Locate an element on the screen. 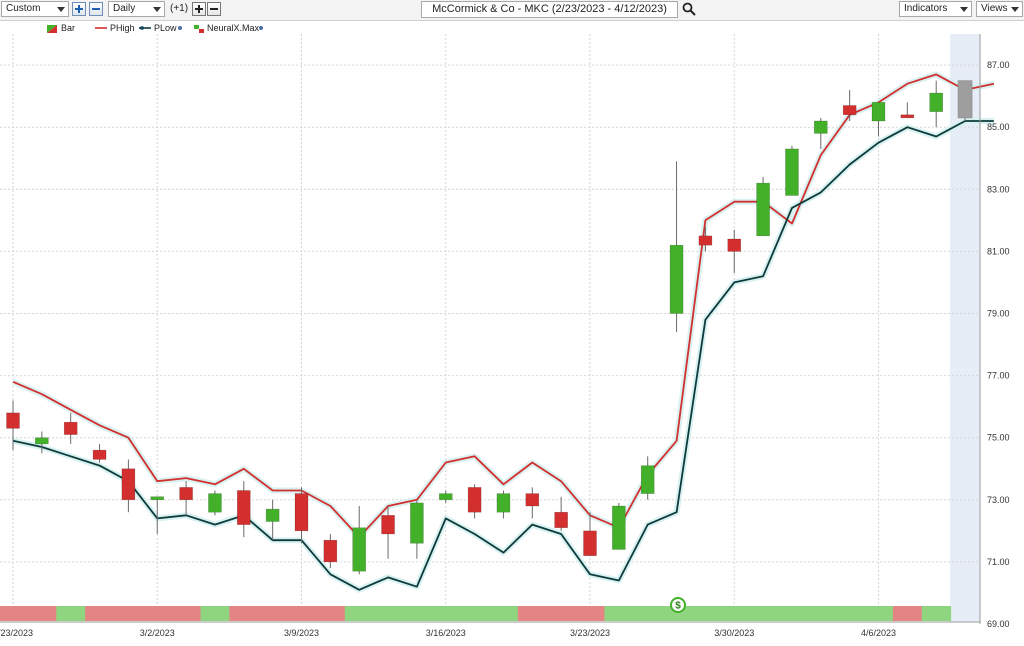  zoom-in-button is located at coordinates (79, 9).